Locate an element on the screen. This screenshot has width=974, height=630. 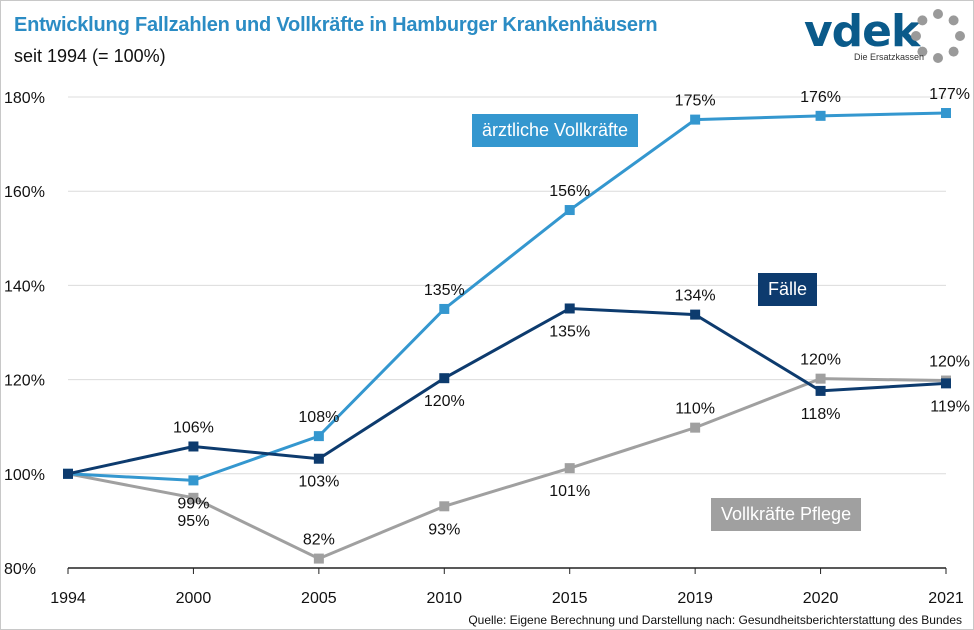
vdek-logo: vdek Die Ersatzkassen is located at coordinates (885, 37).